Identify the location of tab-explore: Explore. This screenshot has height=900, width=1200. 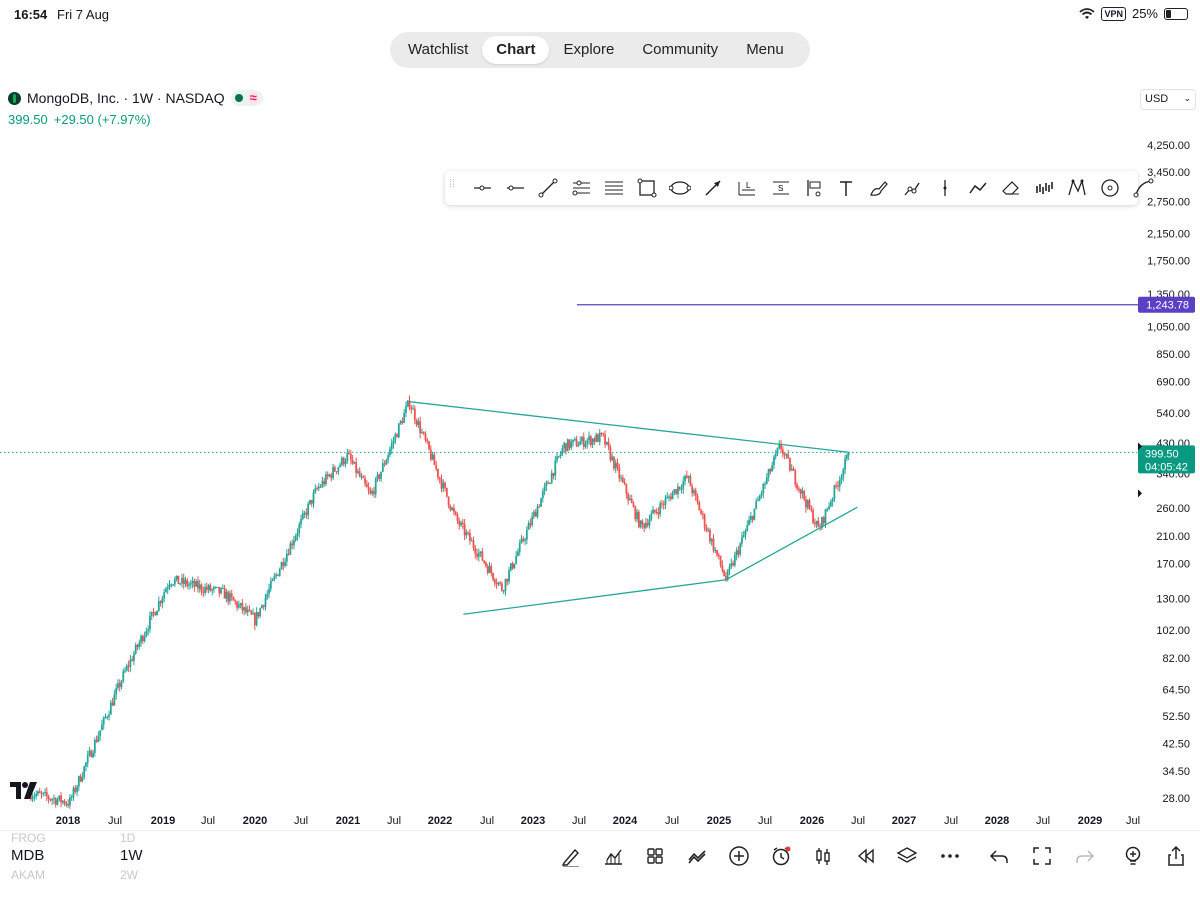
(589, 49).